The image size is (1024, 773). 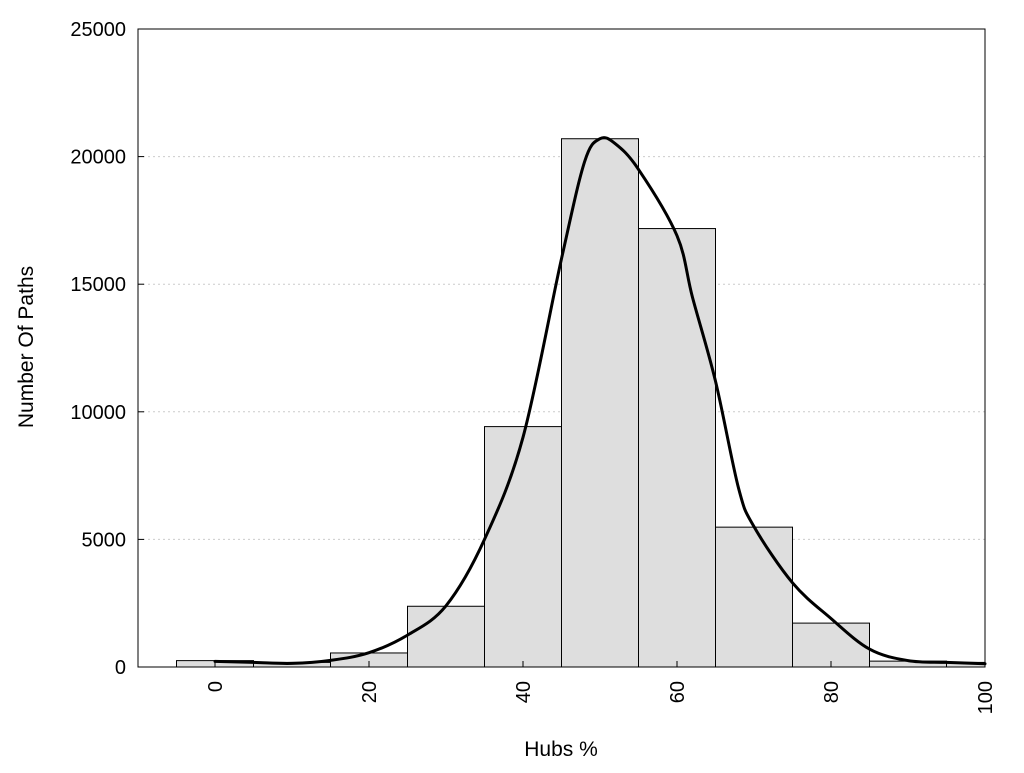 What do you see at coordinates (98, 158) in the screenshot?
I see `y-tick-label-20000: 20000` at bounding box center [98, 158].